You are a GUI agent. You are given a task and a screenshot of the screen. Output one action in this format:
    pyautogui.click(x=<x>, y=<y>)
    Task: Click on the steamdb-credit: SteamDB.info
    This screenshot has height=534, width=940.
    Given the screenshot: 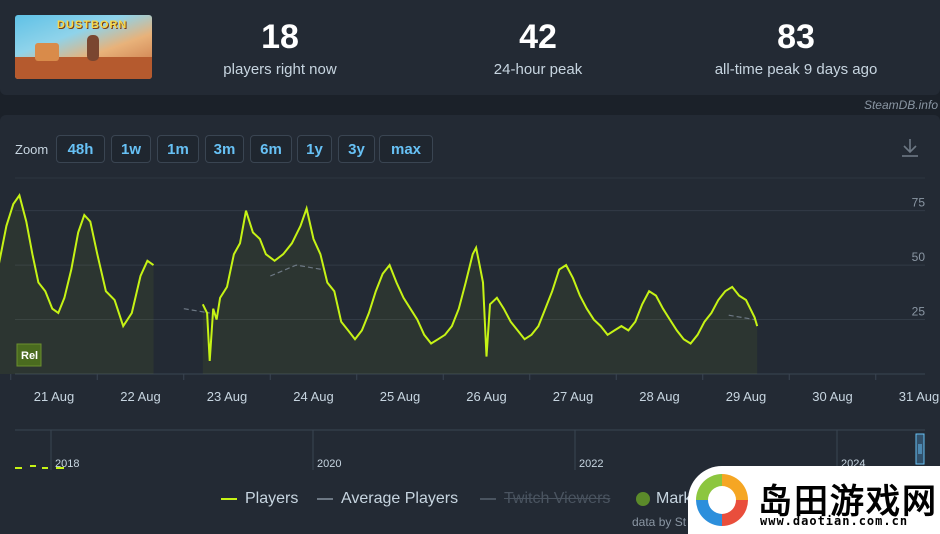 What is the action you would take?
    pyautogui.click(x=900, y=105)
    